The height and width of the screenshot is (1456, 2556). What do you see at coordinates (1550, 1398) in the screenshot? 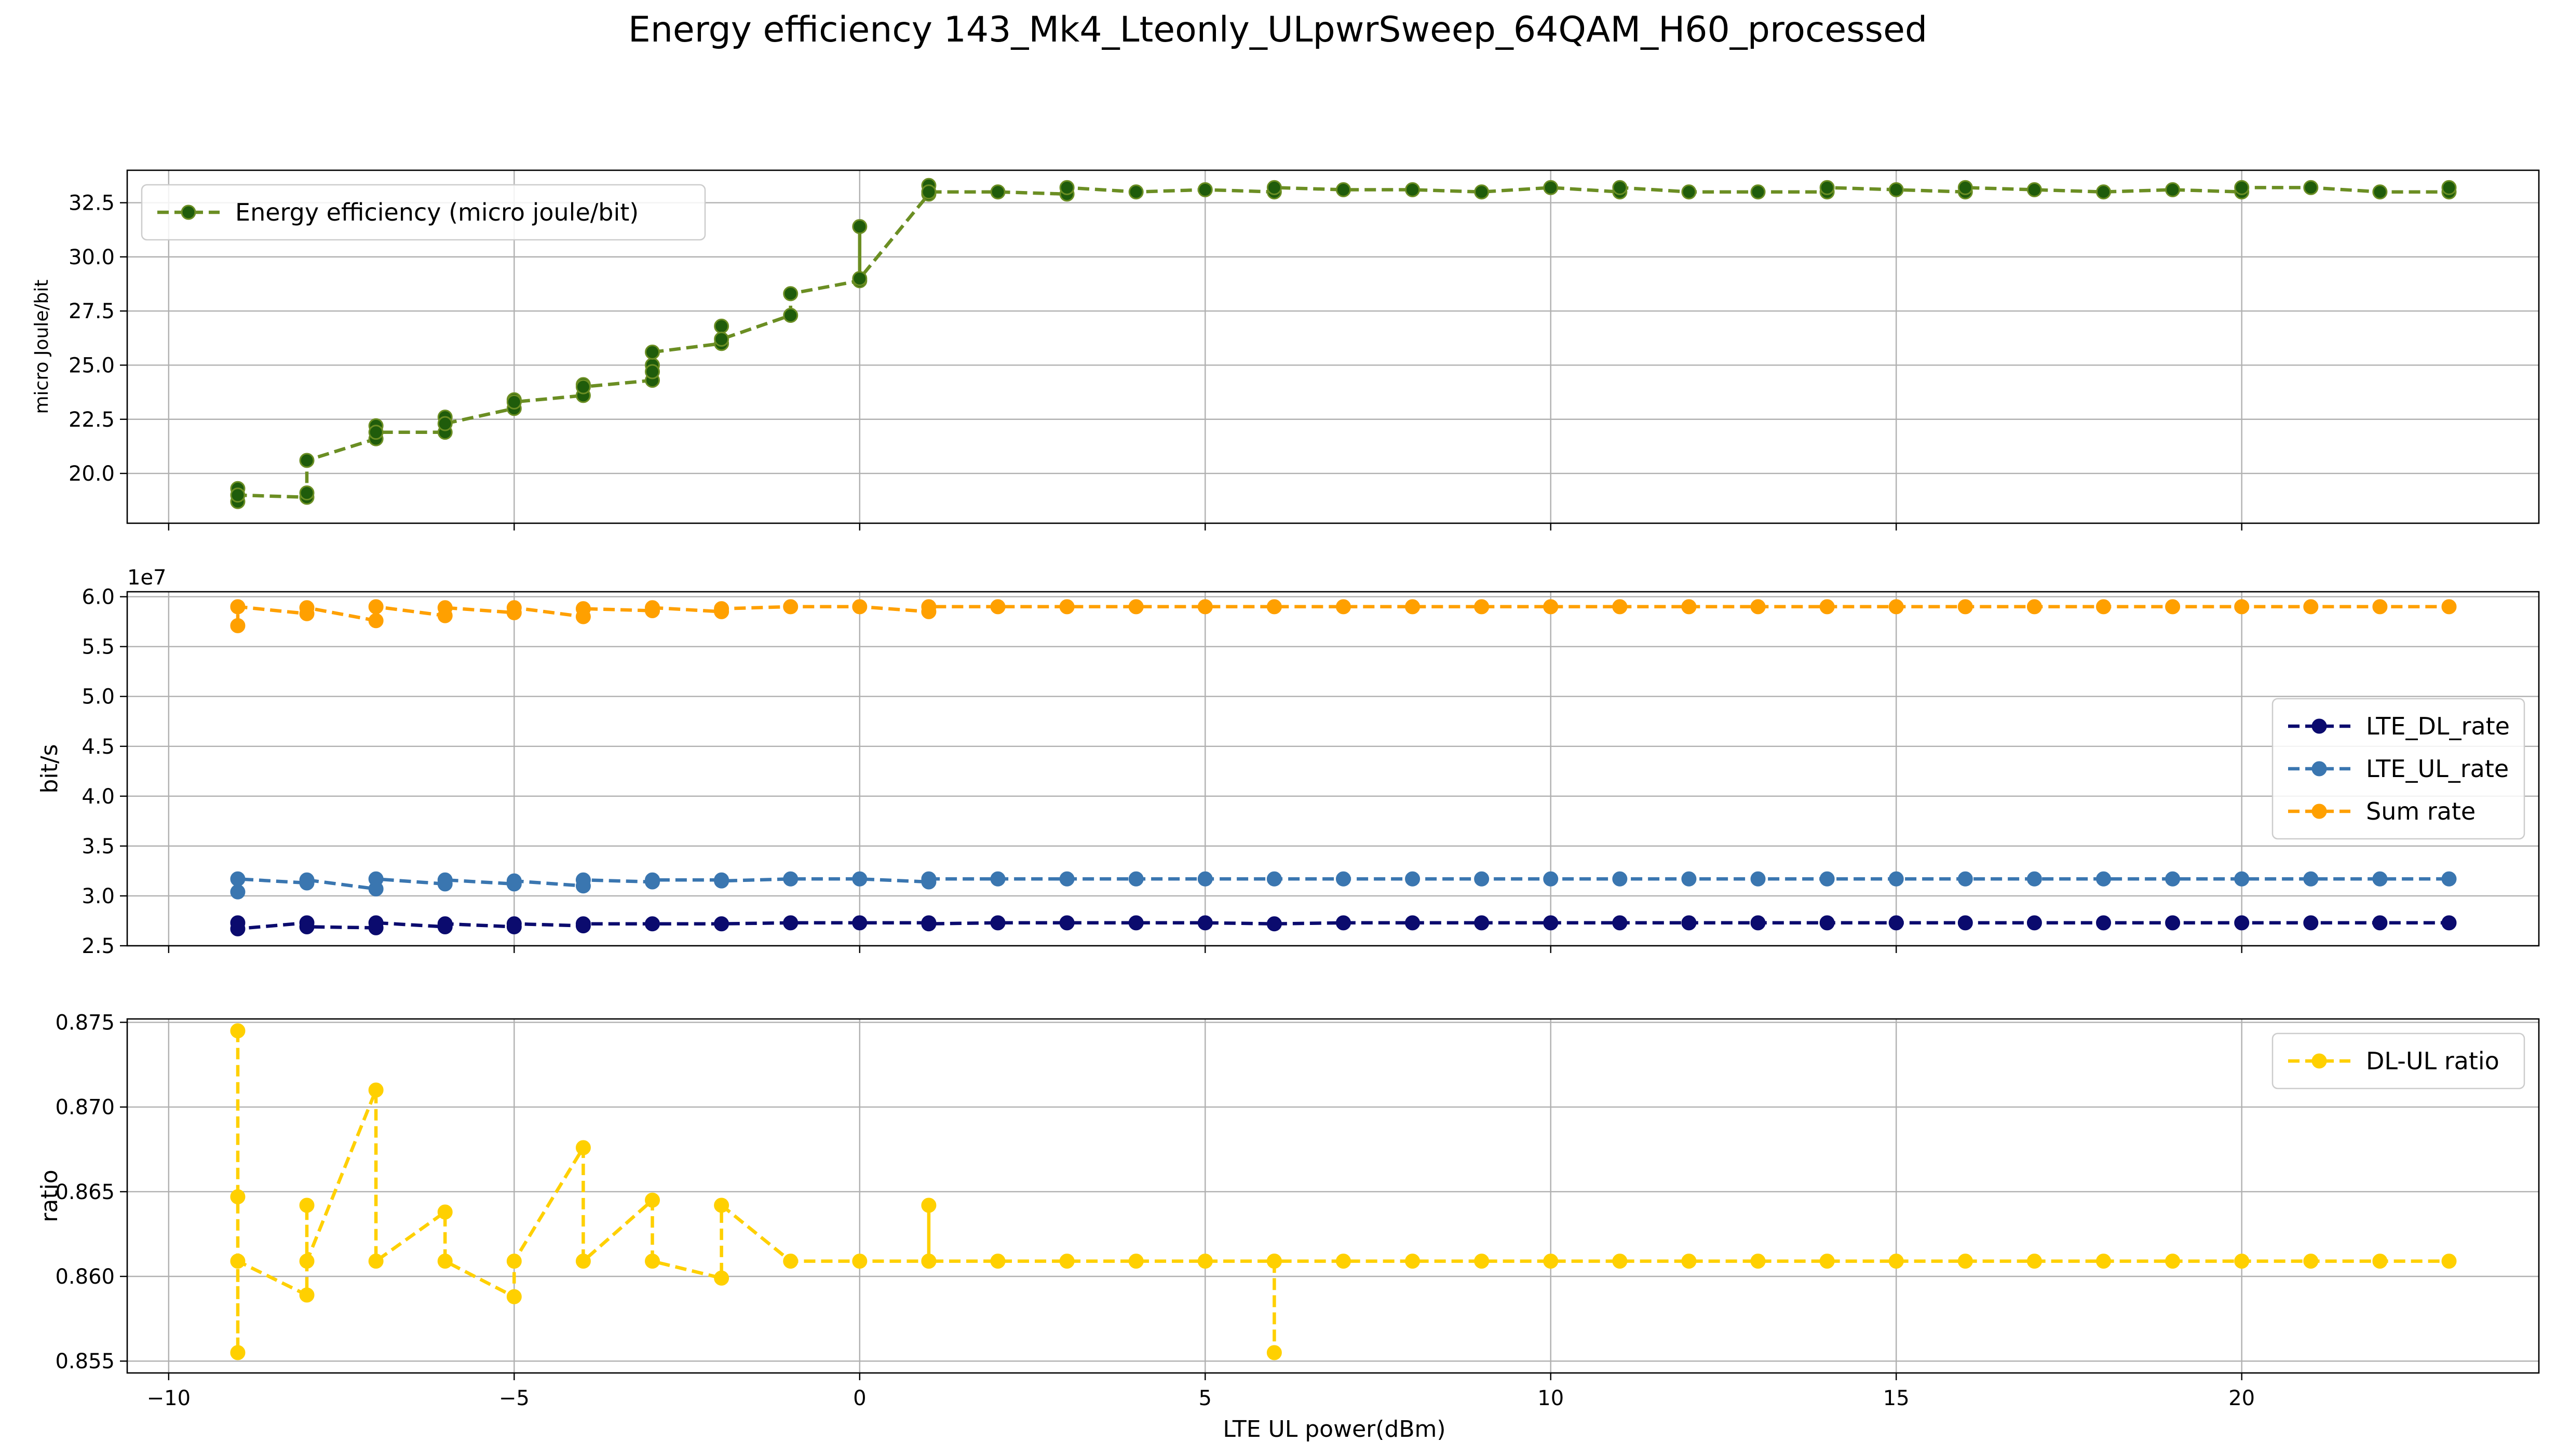
I see `x-tick-label: 10` at bounding box center [1550, 1398].